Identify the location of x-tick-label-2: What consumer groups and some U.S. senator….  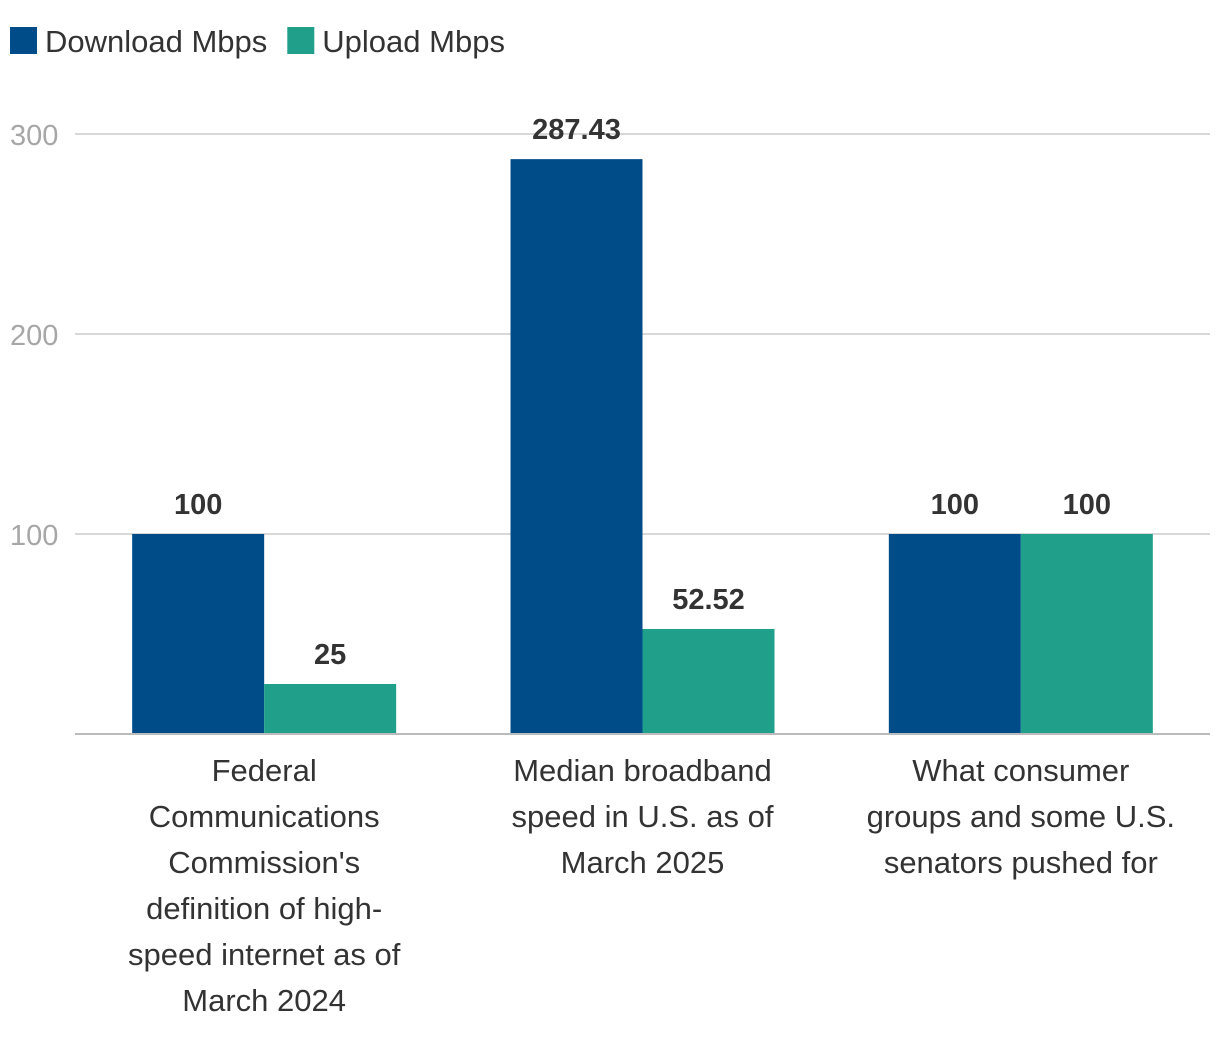
(1021, 816).